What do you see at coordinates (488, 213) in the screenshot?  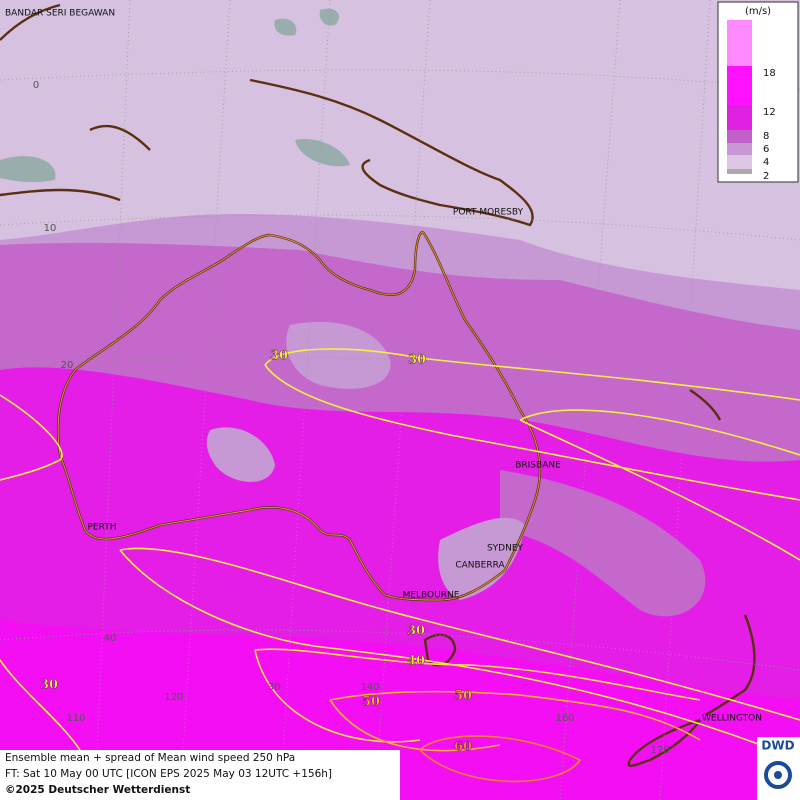 I see `city-label: PORT MORESBY` at bounding box center [488, 213].